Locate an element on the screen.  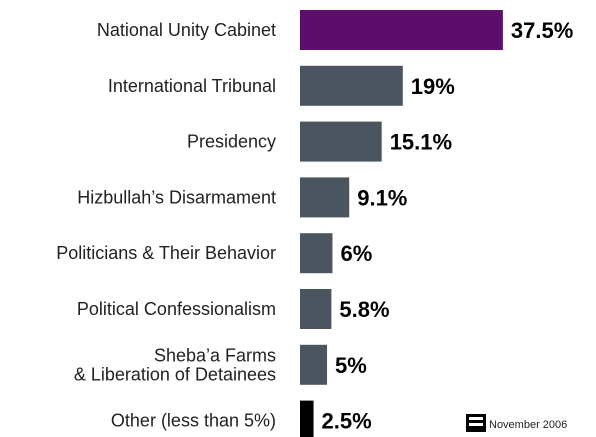
category-label: National Unity Cabinet is located at coordinates (186, 30).